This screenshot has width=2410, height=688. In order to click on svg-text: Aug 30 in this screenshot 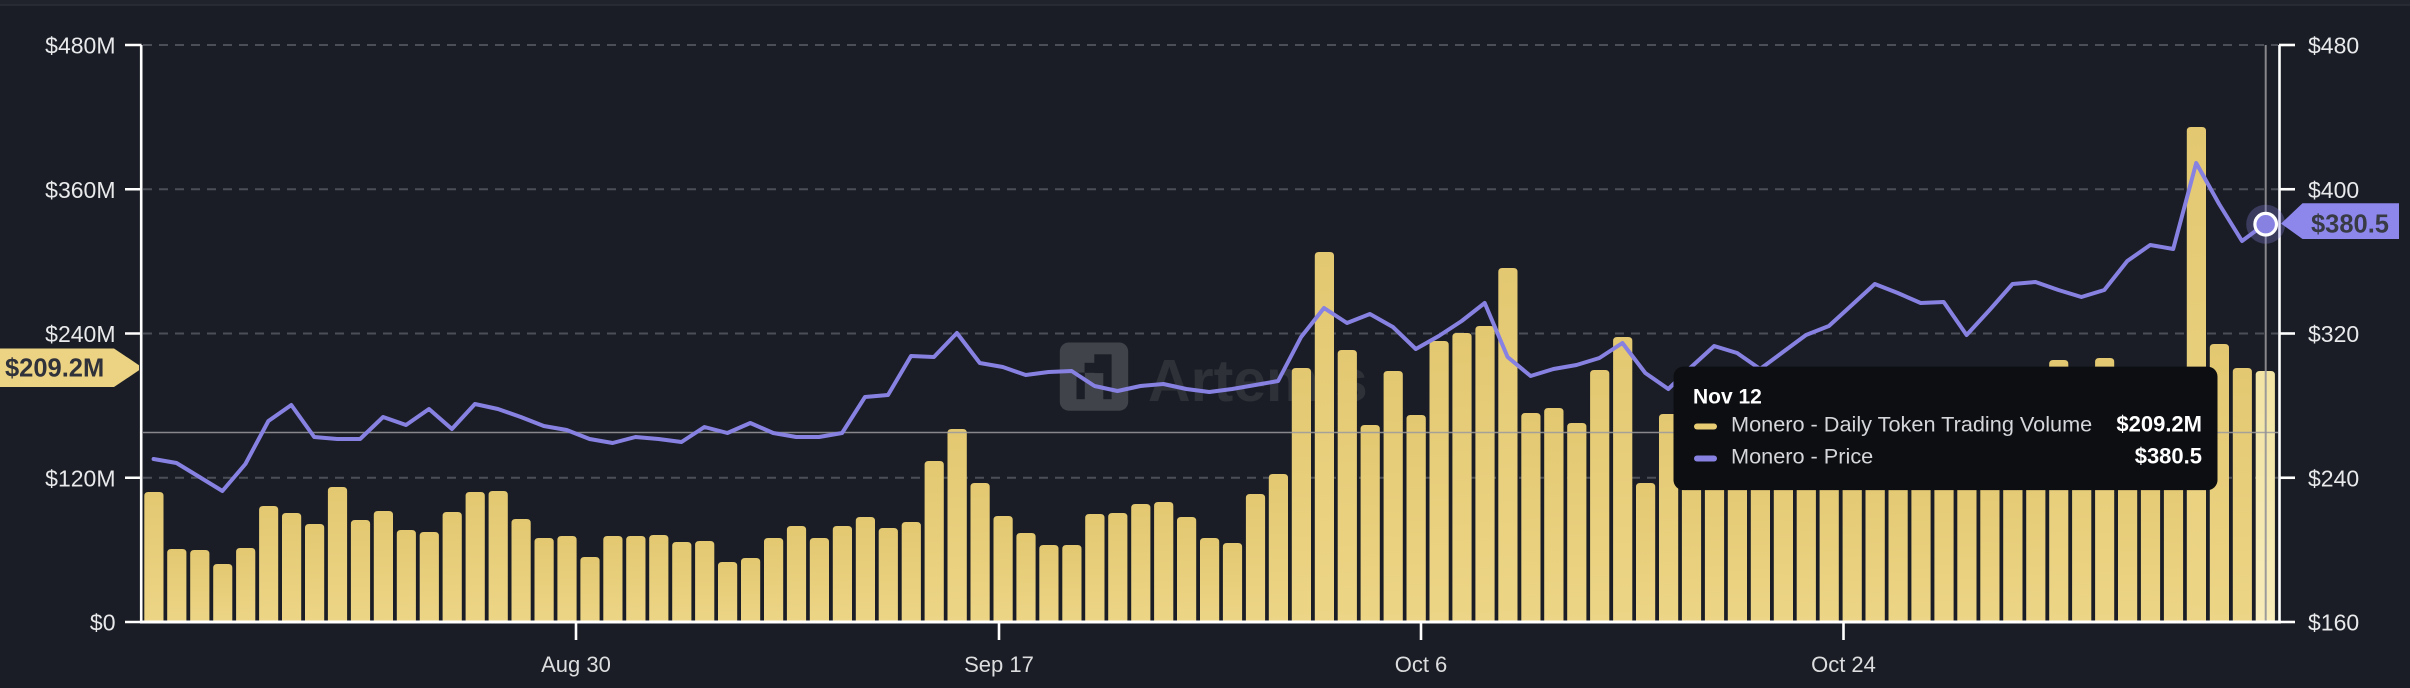, I will do `click(576, 664)`.